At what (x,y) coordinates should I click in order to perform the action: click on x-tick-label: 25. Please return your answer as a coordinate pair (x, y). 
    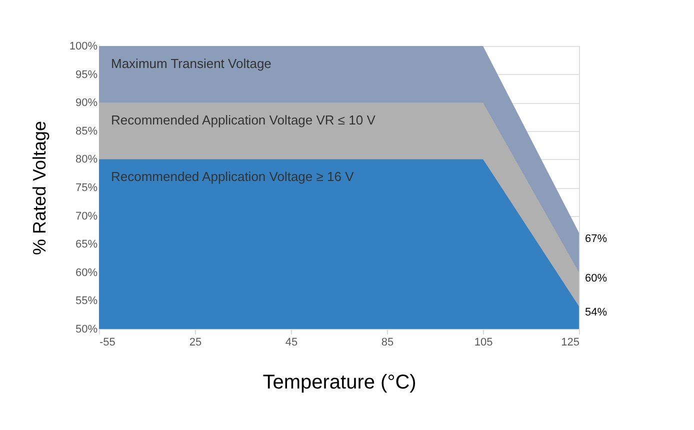
    Looking at the image, I should click on (195, 342).